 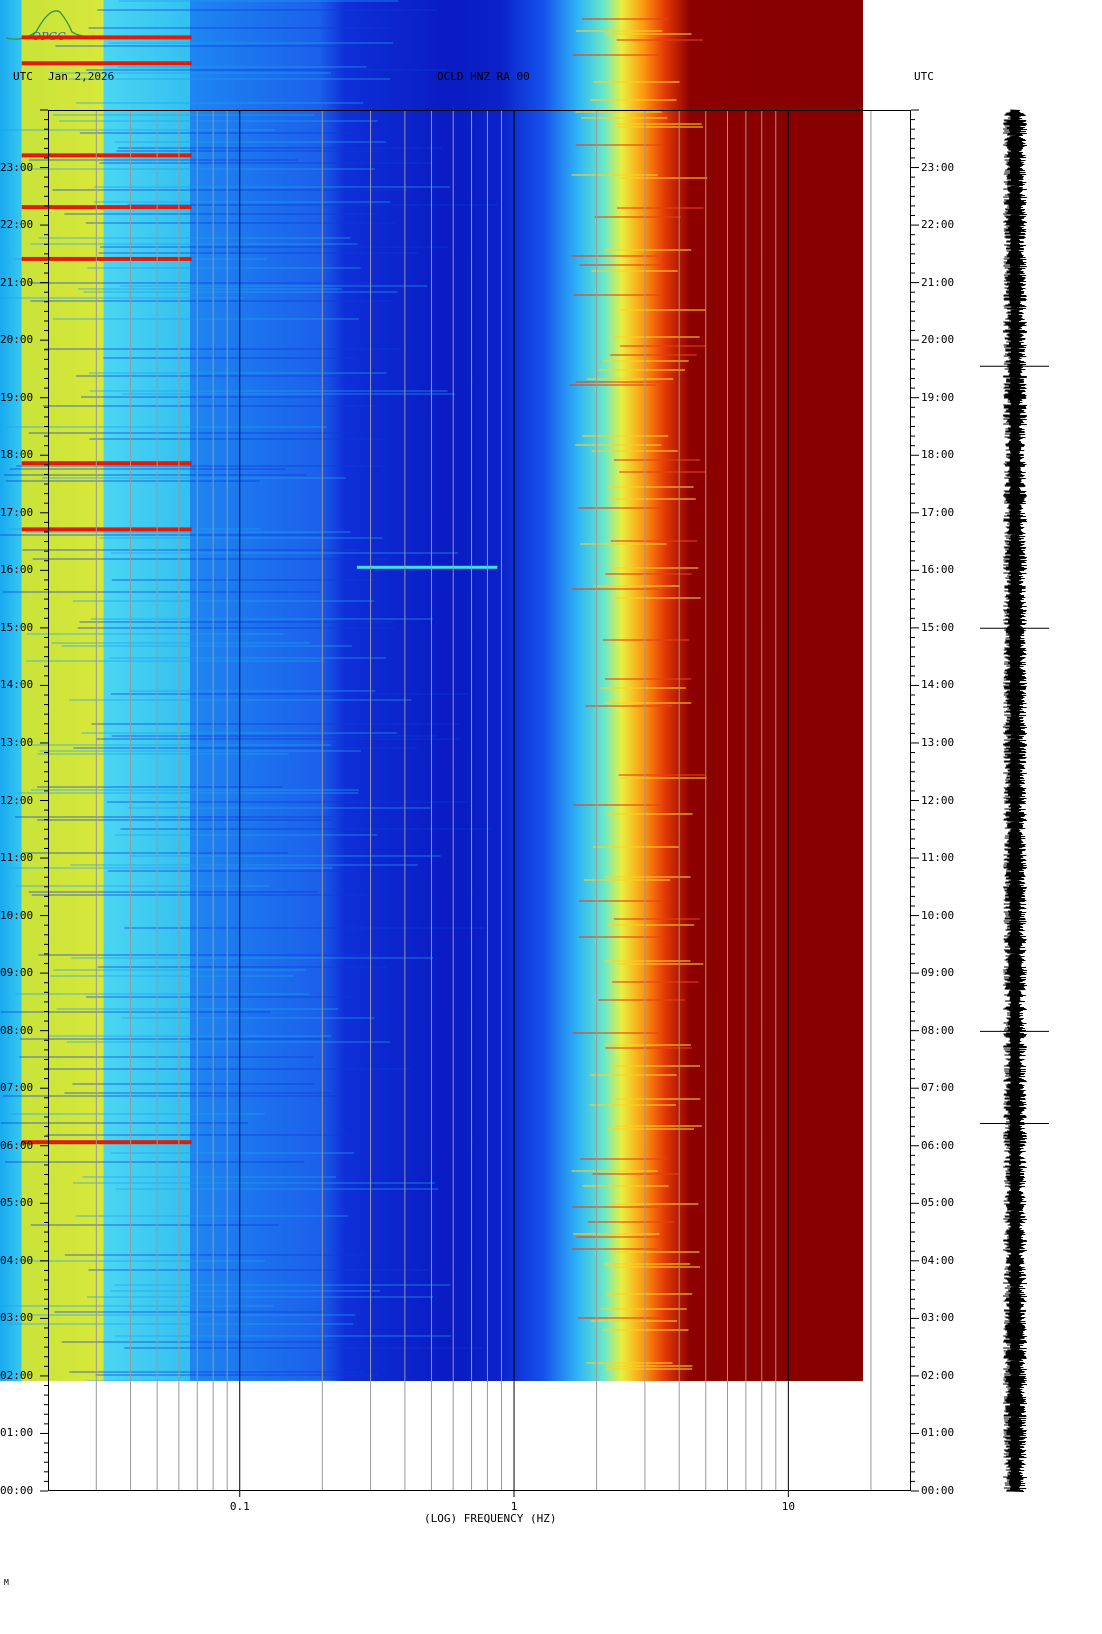 What do you see at coordinates (17, 685) in the screenshot?
I see `time-tick-label: 14:00` at bounding box center [17, 685].